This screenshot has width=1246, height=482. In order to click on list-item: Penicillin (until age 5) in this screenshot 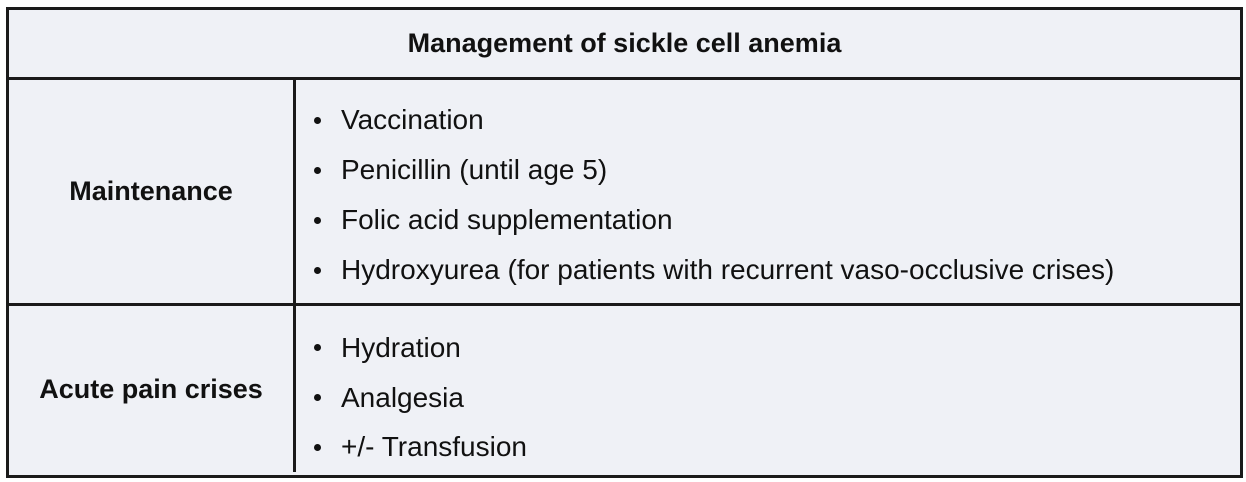, I will do `click(777, 170)`.